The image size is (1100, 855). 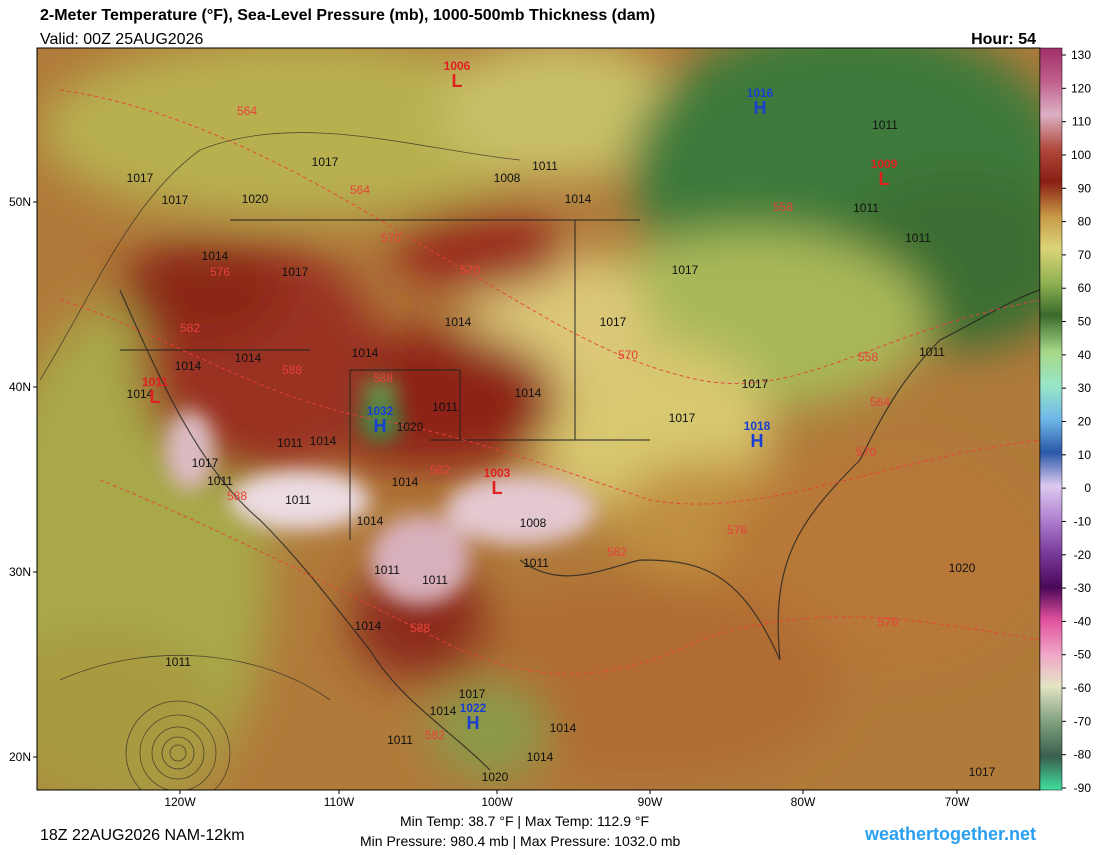 I want to click on colorbar-label: 30, so click(x=1085, y=388).